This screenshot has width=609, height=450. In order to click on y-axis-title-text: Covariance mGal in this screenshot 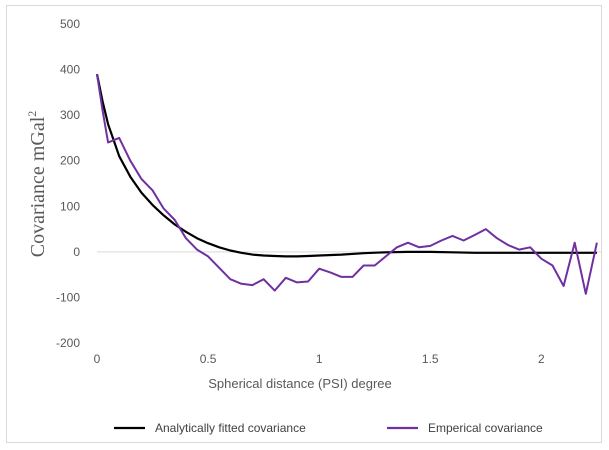, I will do `click(38, 186)`.